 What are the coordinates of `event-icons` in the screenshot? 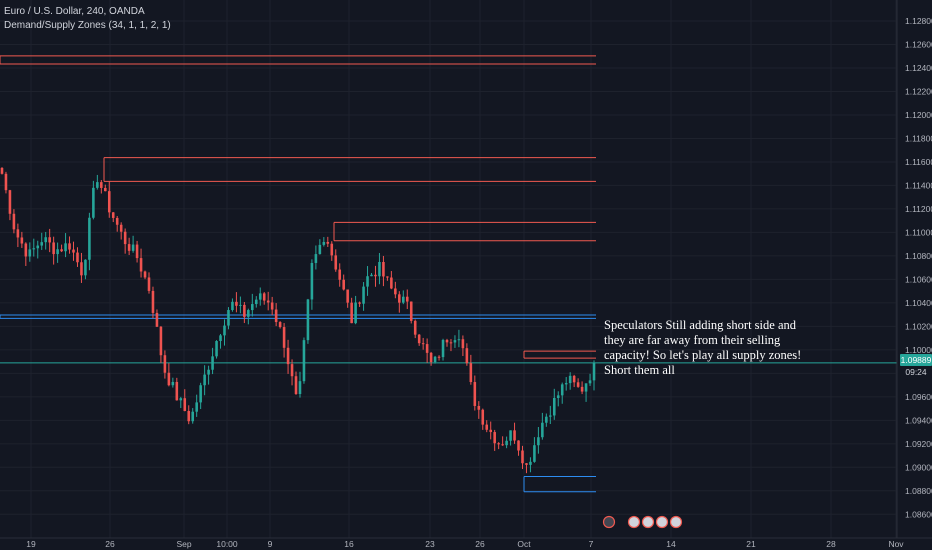 It's located at (642, 522).